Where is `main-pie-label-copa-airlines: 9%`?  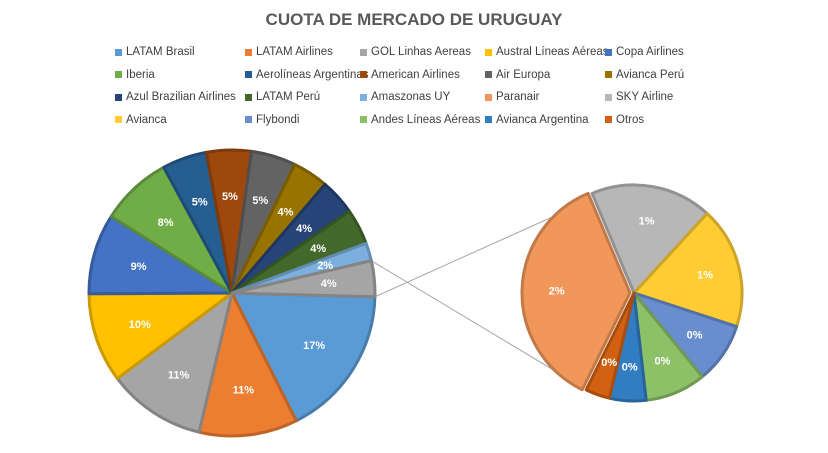
main-pie-label-copa-airlines: 9% is located at coordinates (139, 267).